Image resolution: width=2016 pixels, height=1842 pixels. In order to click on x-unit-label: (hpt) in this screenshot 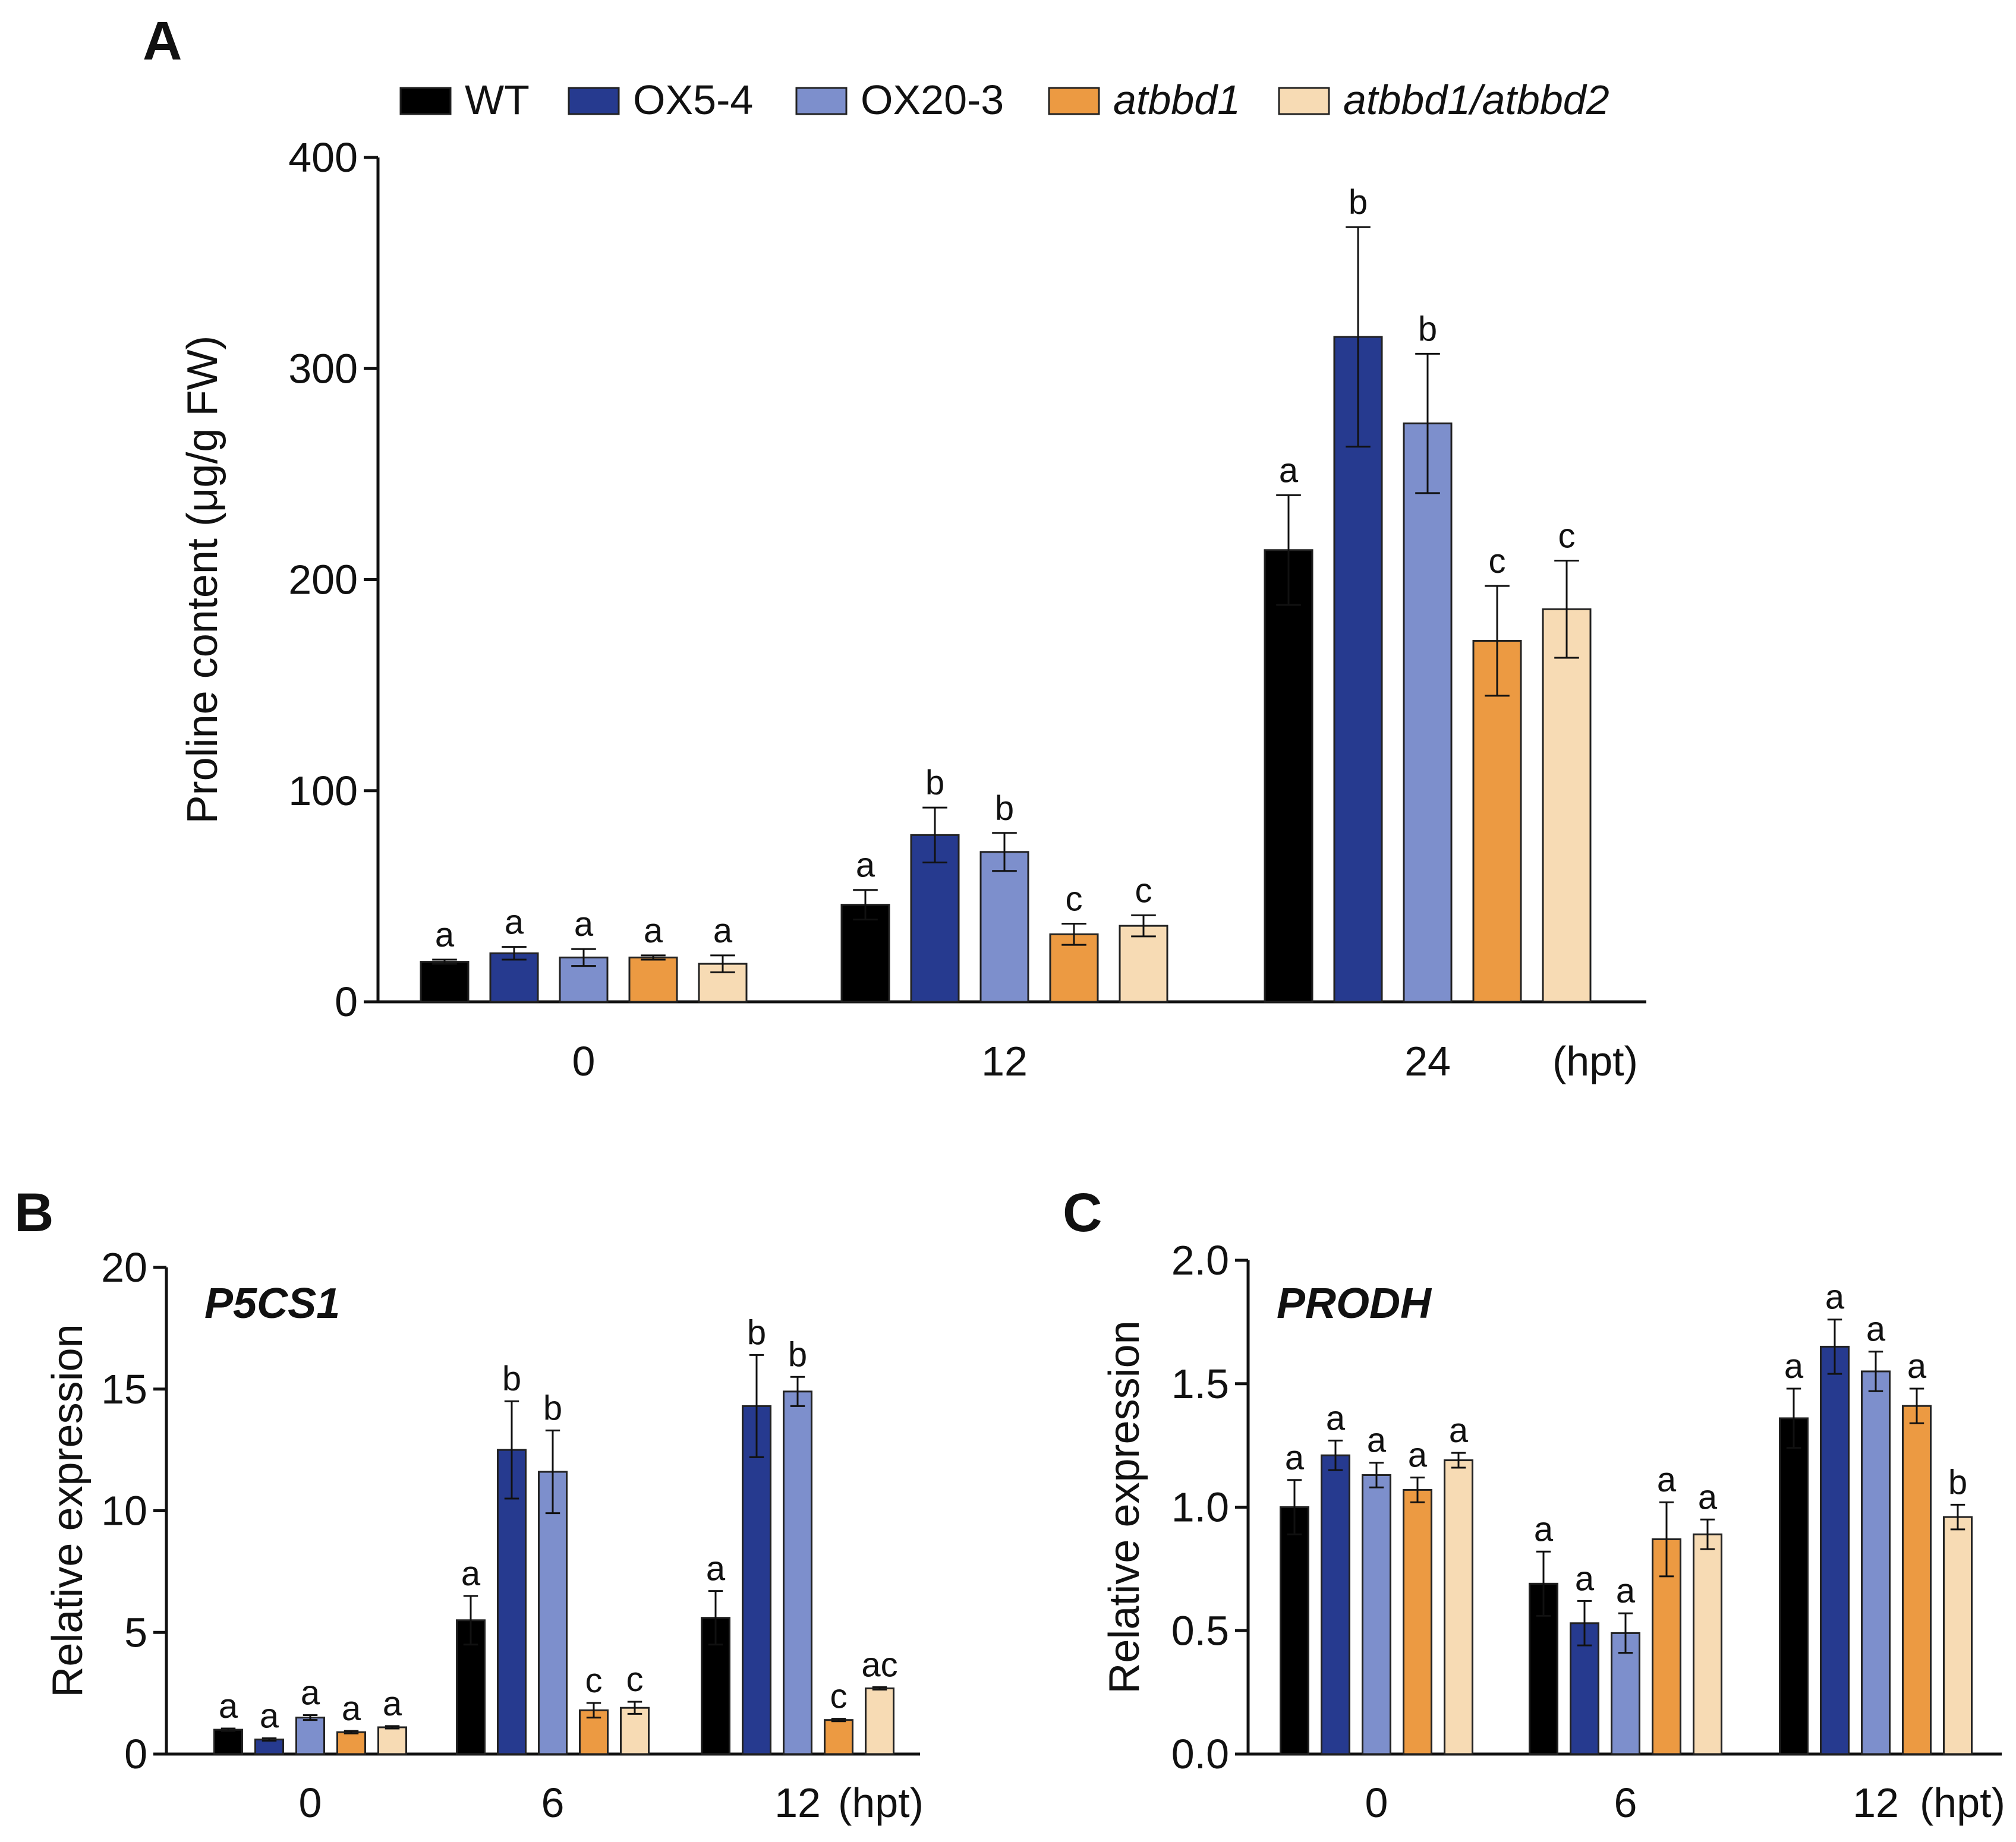, I will do `click(881, 1803)`.